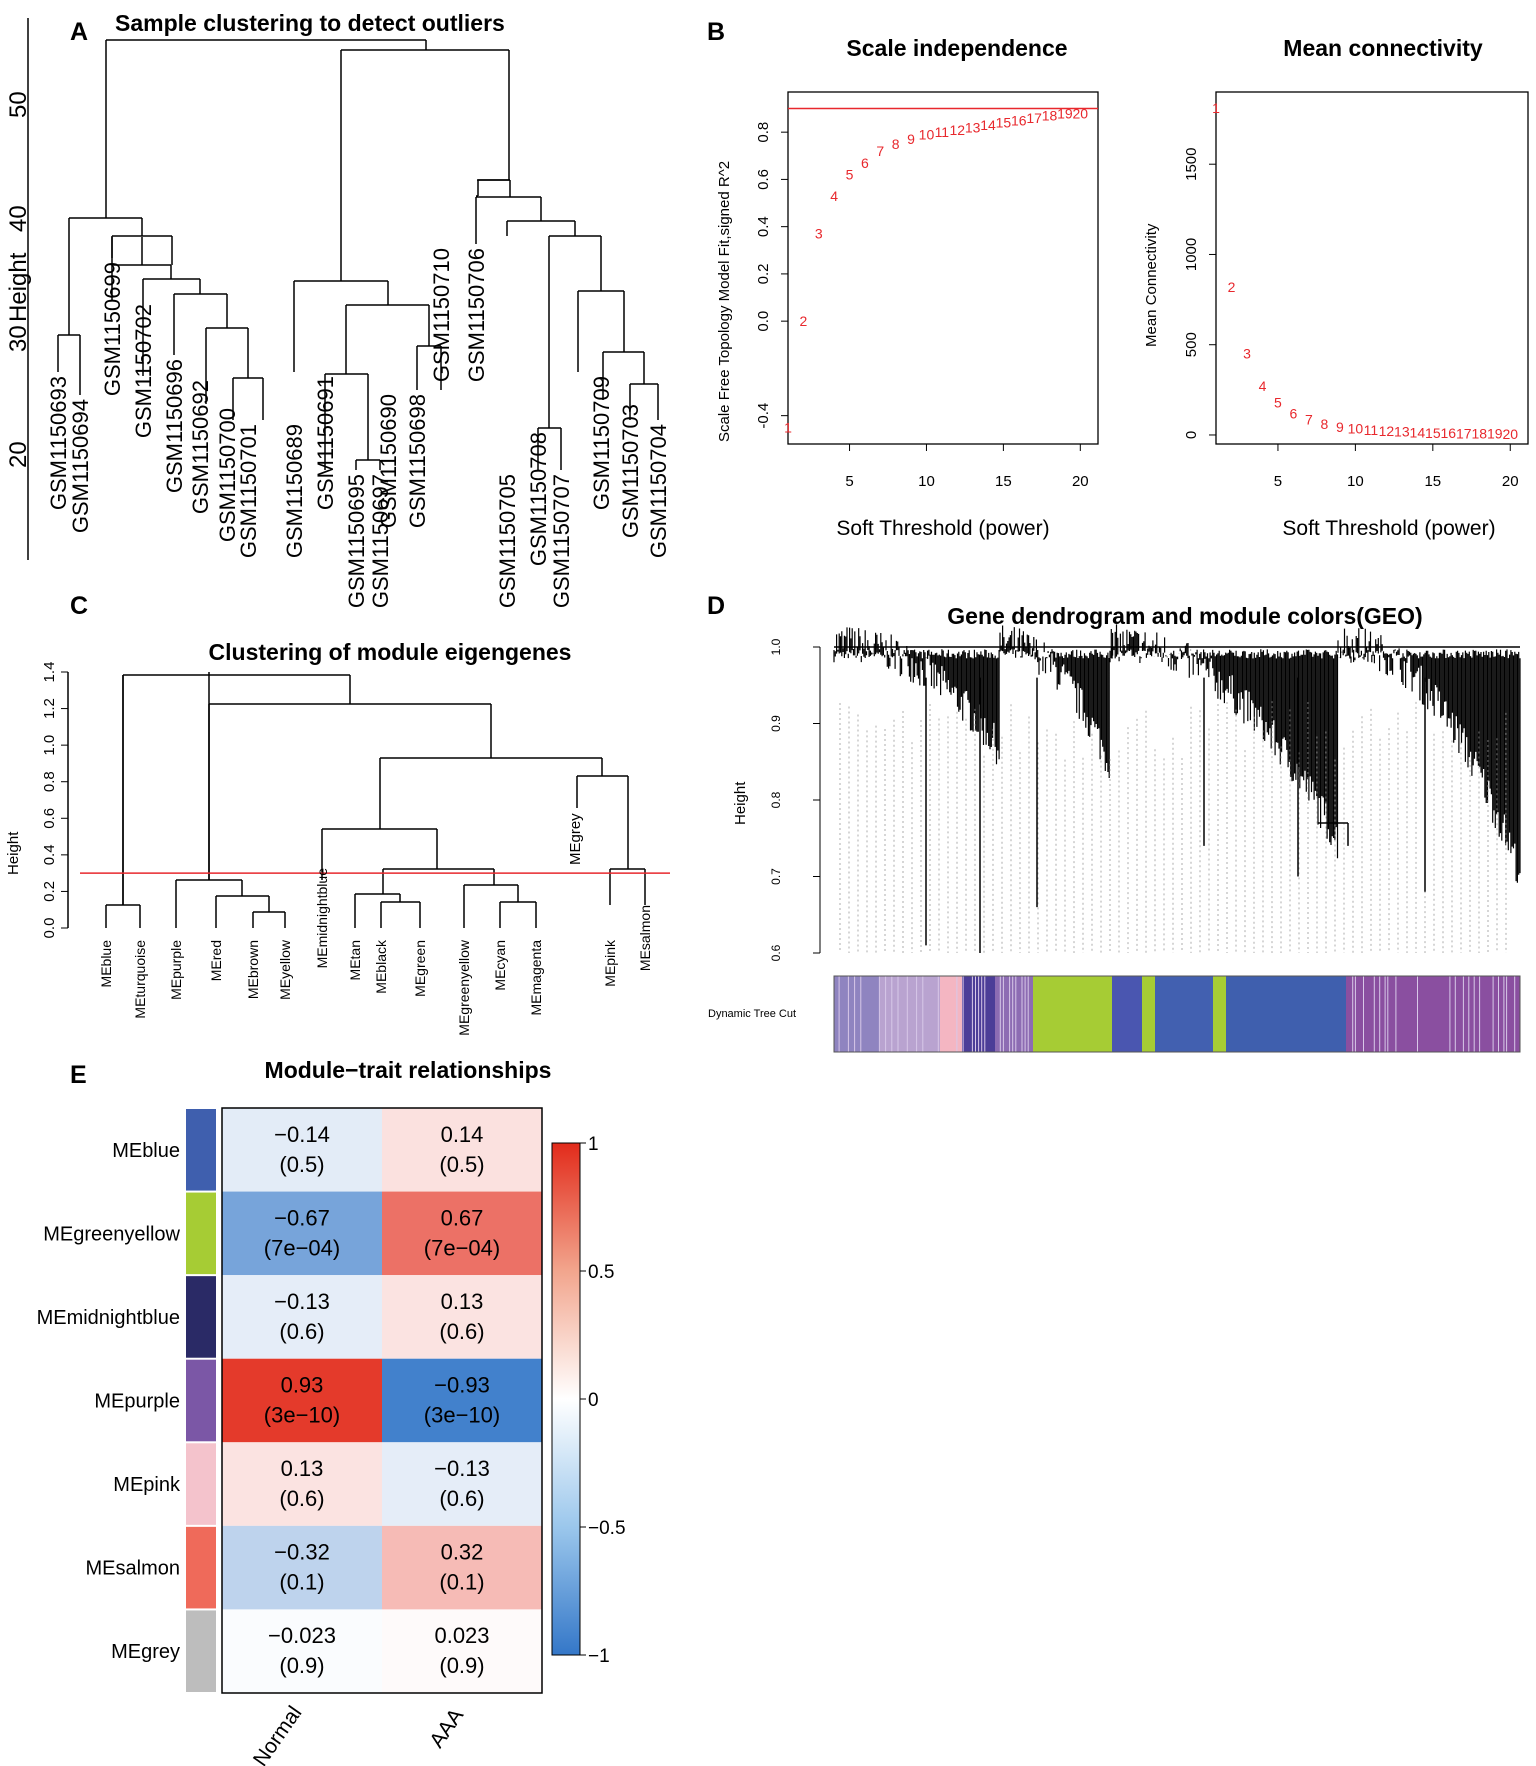 The width and height of the screenshot is (1536, 1766). What do you see at coordinates (601, 443) in the screenshot?
I see `sample-label: GSM1150709` at bounding box center [601, 443].